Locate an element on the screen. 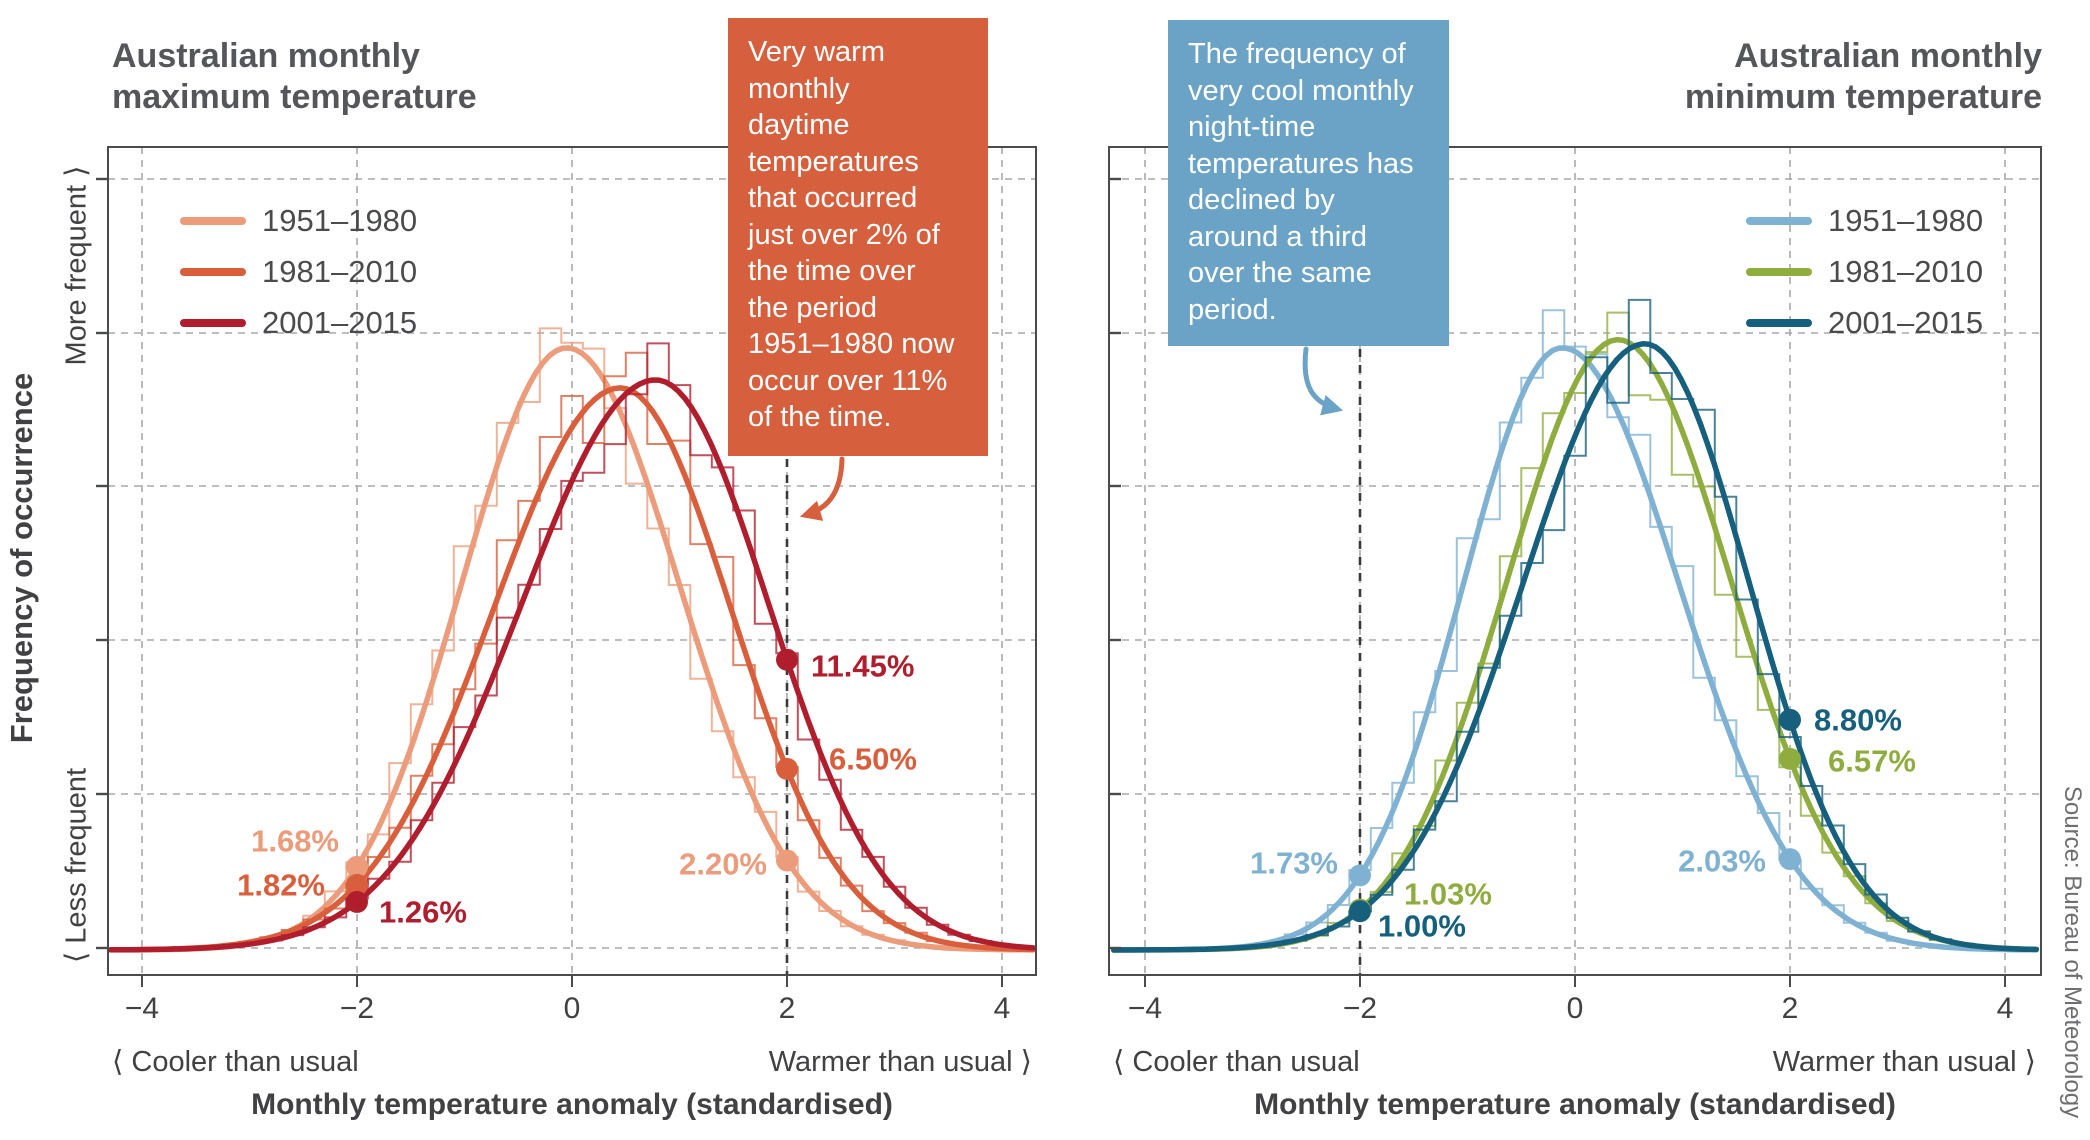 This screenshot has height=1140, width=2090. y-axis-more-frequent-label: More frequent ⟩ is located at coordinates (76, 265).